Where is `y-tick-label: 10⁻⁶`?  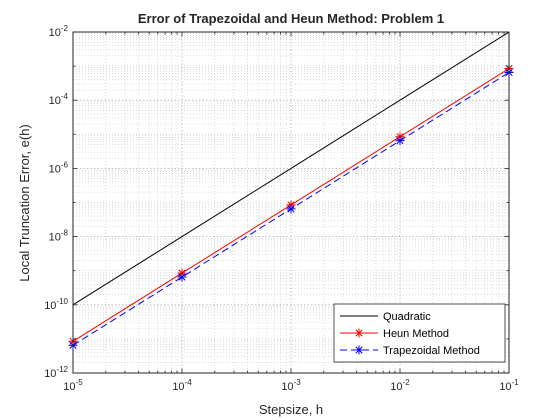
y-tick-label: 10⁻⁶ is located at coordinates (59, 167).